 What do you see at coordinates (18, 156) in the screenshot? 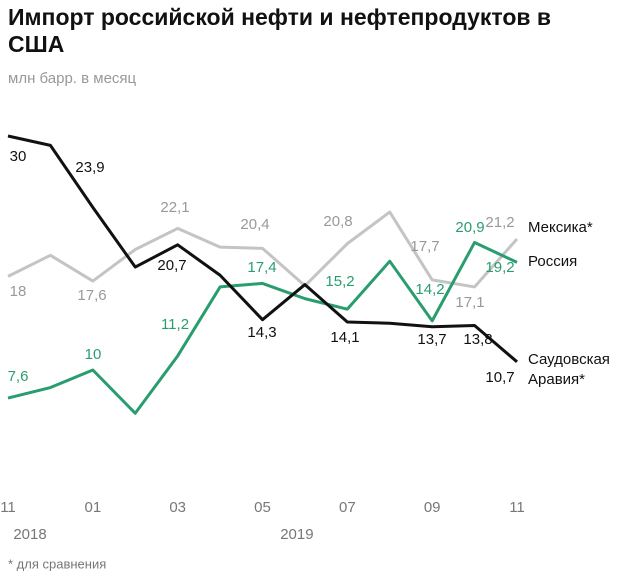
I see `value-label: 30` at bounding box center [18, 156].